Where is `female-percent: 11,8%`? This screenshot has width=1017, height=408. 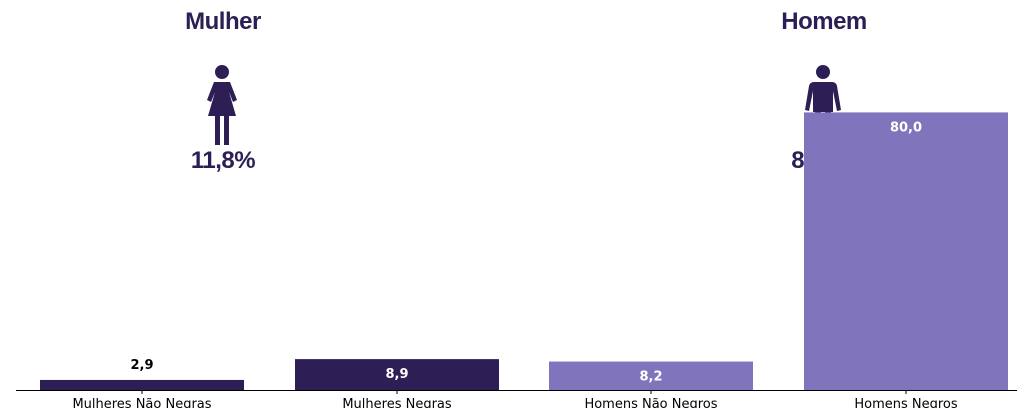 female-percent: 11,8% is located at coordinates (223, 160).